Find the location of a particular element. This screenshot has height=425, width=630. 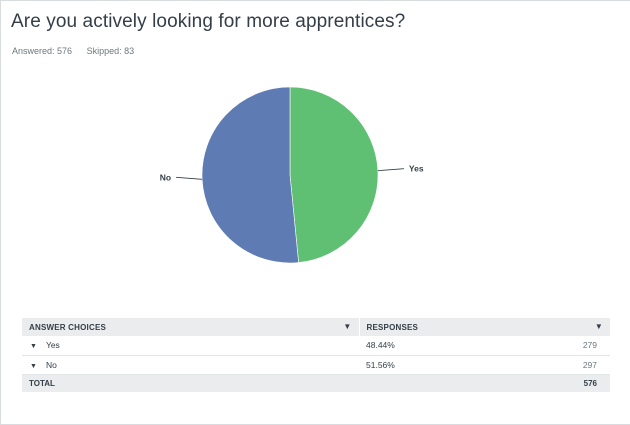

percent-cell: 48.44% is located at coordinates (380, 345).